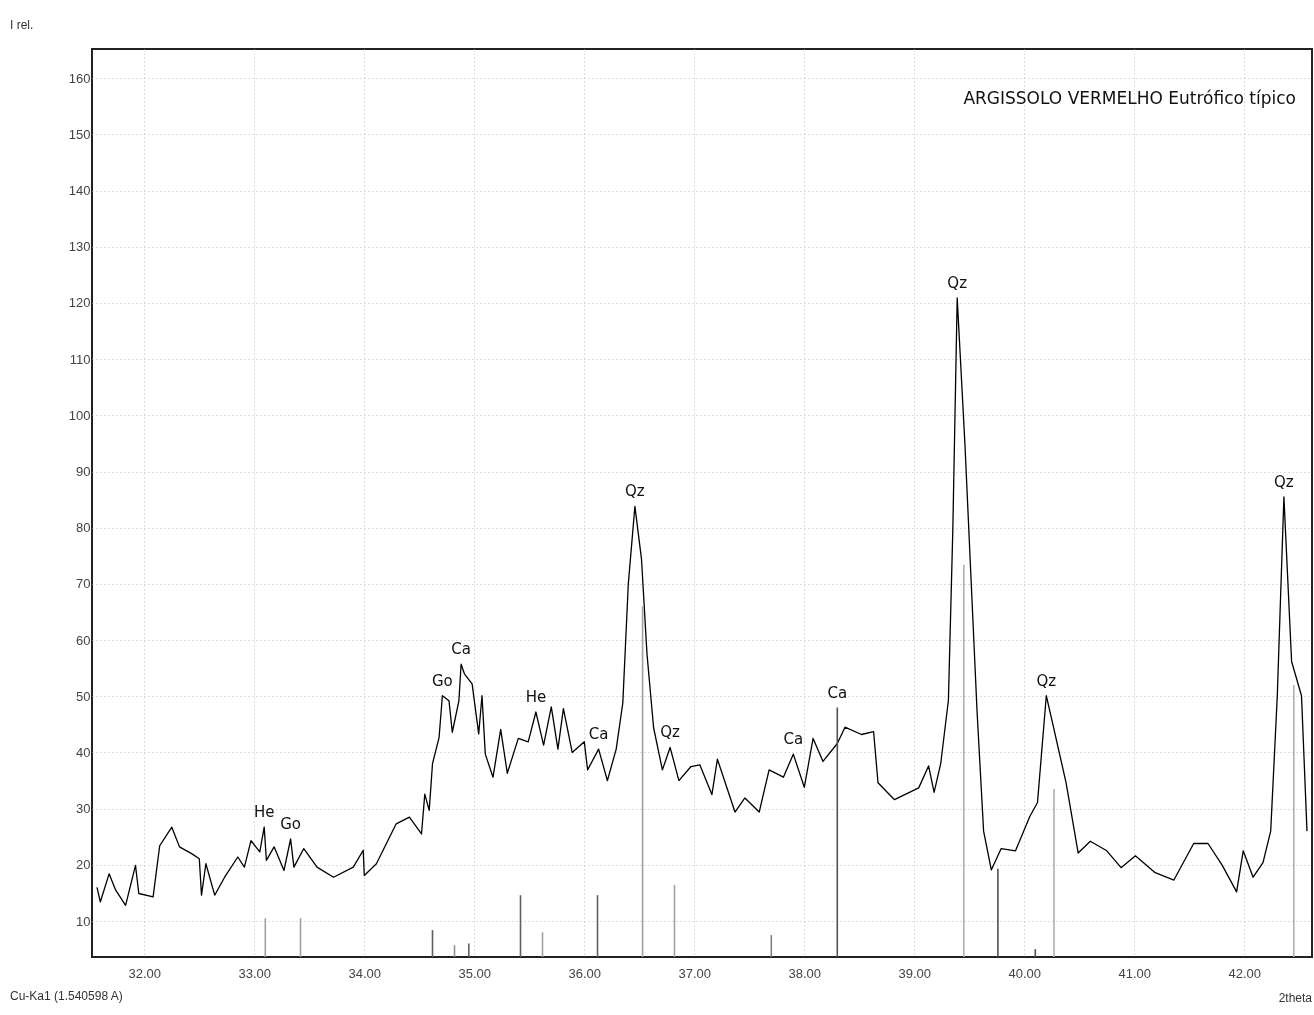 This screenshot has width=1314, height=1015. What do you see at coordinates (80, 359) in the screenshot?
I see `y-tick-label: 110` at bounding box center [80, 359].